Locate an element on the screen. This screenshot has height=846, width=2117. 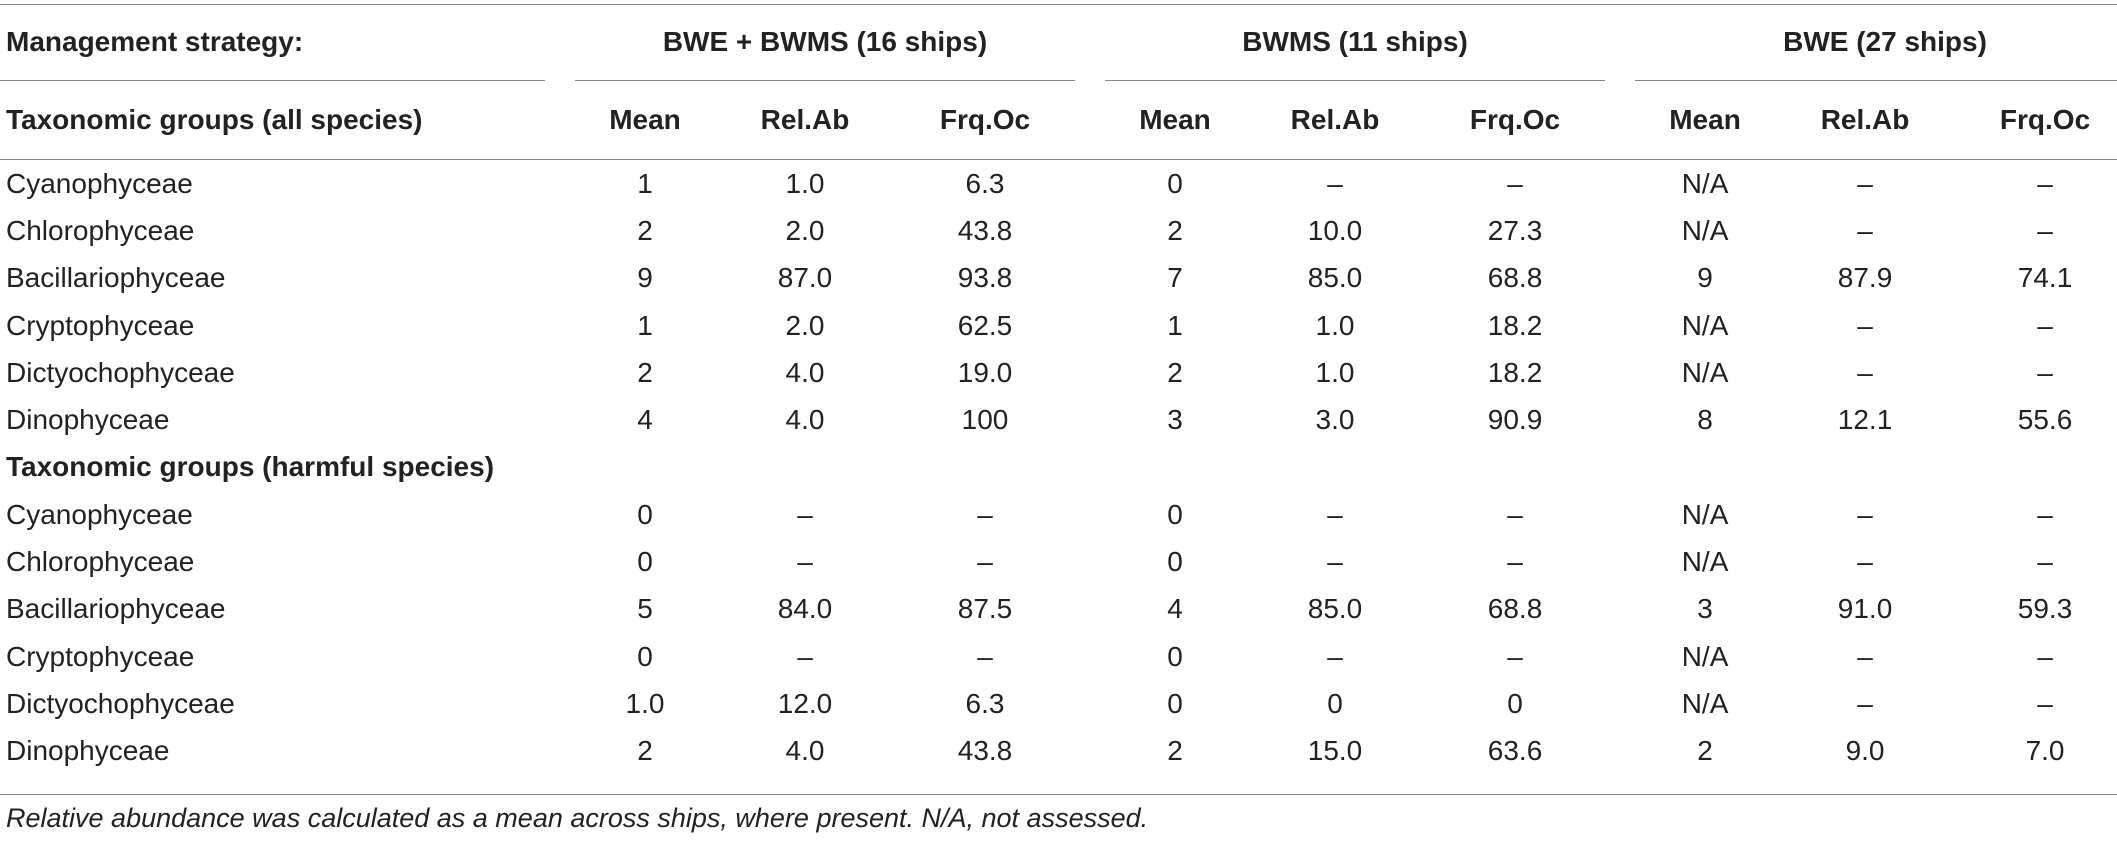
cell-rel-ab: 2.0 is located at coordinates (805, 325).